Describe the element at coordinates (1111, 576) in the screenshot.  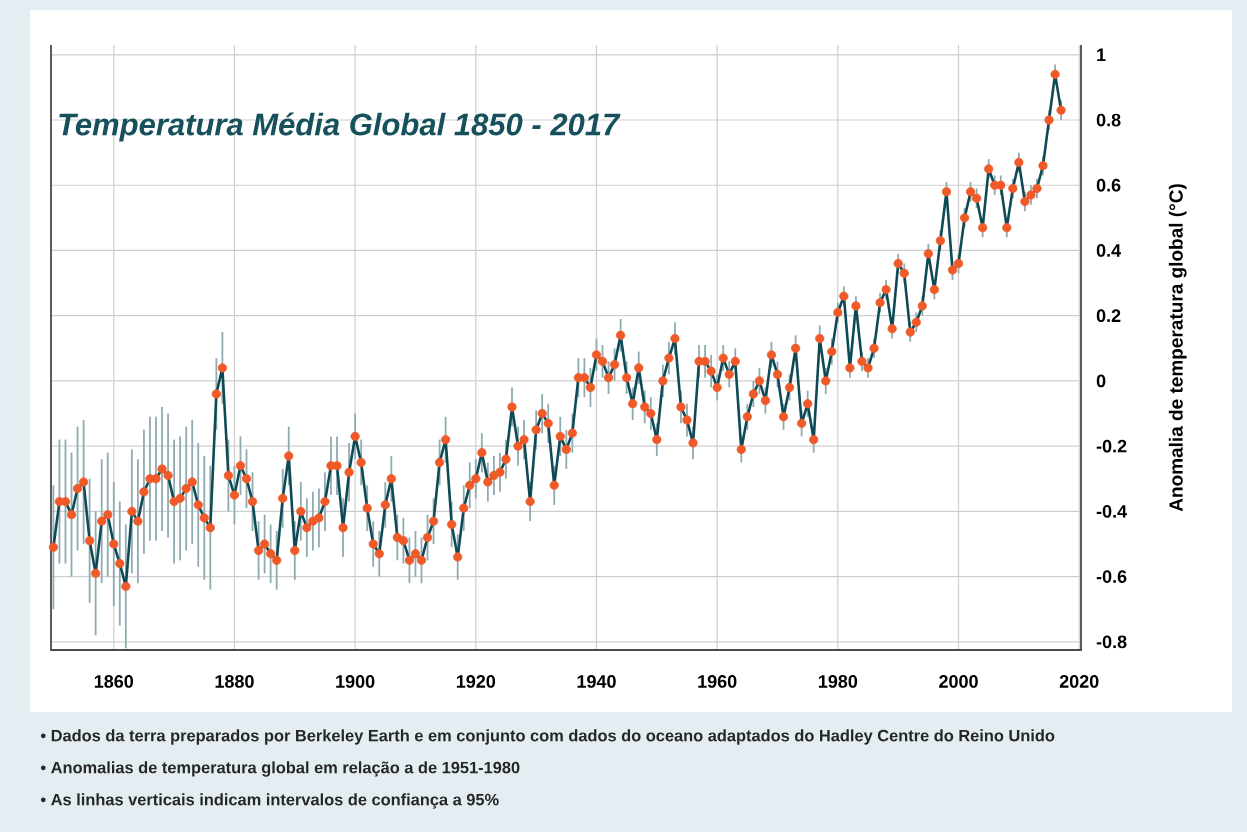
I see `y-tick-label: -0.6` at that location.